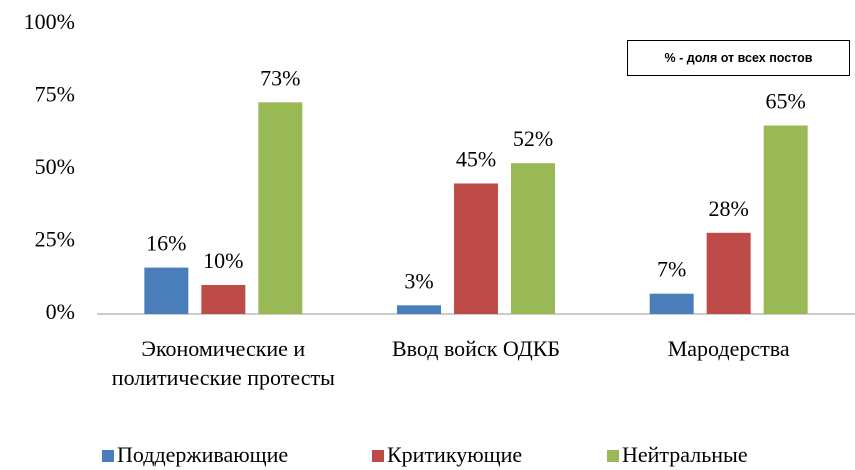 The image size is (855, 470). Describe the element at coordinates (280, 77) in the screenshot. I see `data-label: 73%` at that location.